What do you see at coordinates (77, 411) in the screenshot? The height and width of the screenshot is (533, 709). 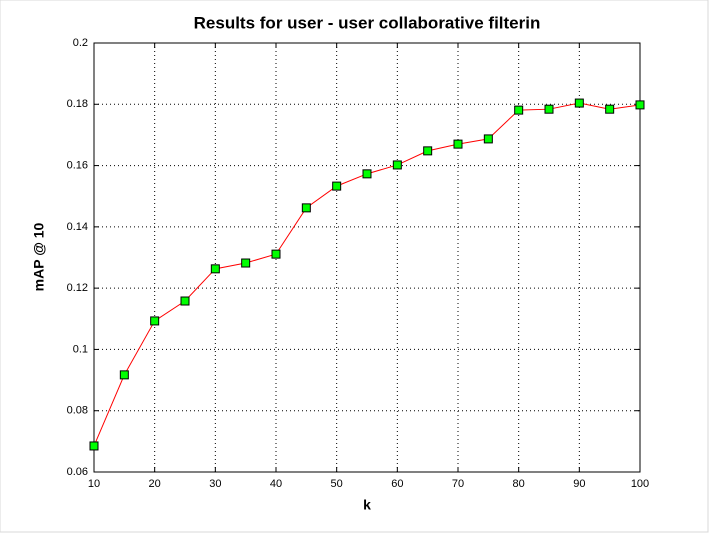 I see `y-tick-label: 0.08` at bounding box center [77, 411].